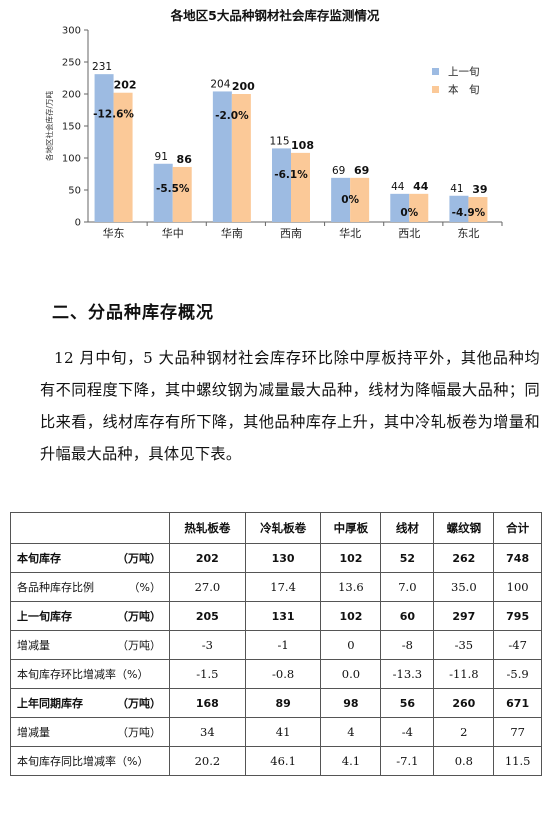  What do you see at coordinates (71, 127) in the screenshot?
I see `y-tick-label: 150` at bounding box center [71, 127].